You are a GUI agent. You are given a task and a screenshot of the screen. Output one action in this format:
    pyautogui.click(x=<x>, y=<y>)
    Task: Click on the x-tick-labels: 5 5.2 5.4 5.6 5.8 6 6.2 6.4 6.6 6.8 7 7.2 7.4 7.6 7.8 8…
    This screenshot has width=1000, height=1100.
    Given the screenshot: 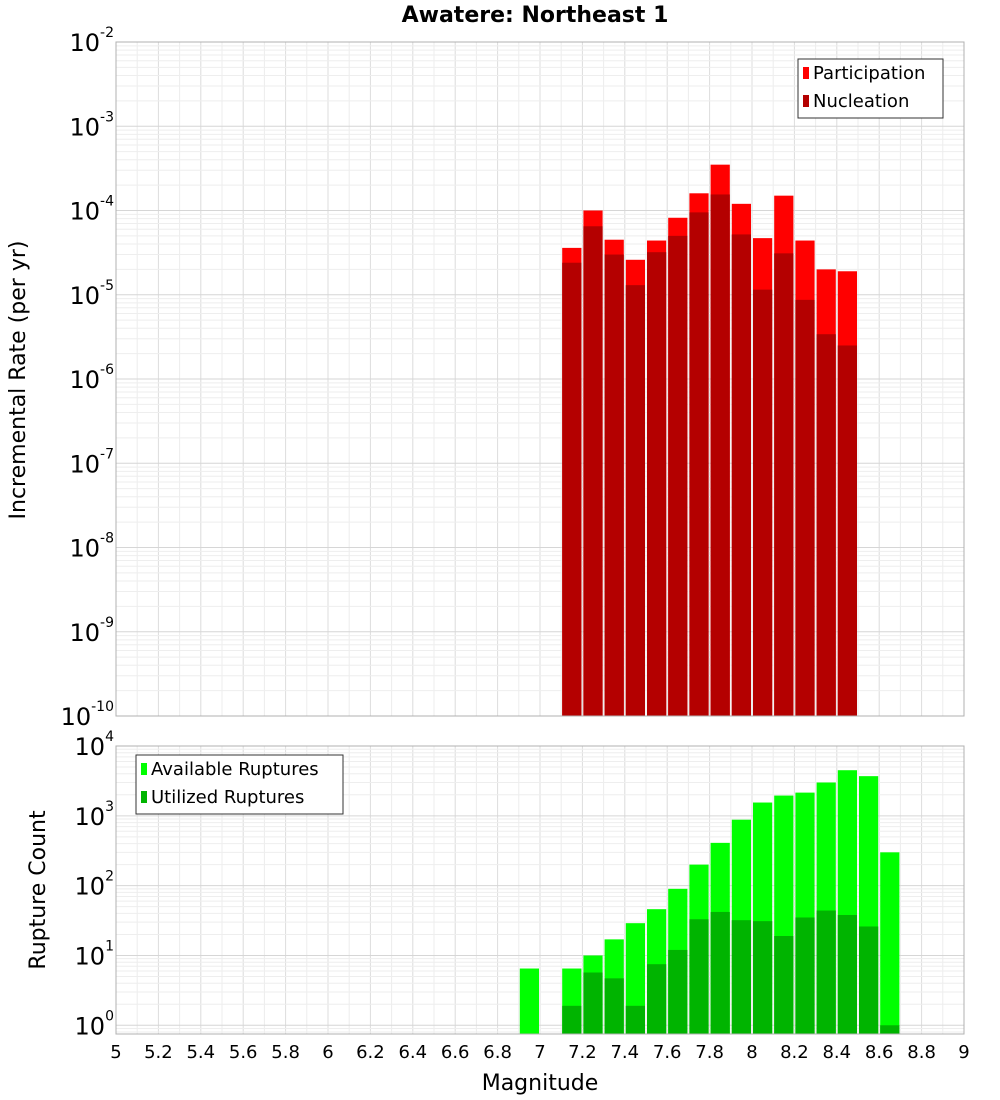 What is the action you would take?
    pyautogui.click(x=539, y=1052)
    